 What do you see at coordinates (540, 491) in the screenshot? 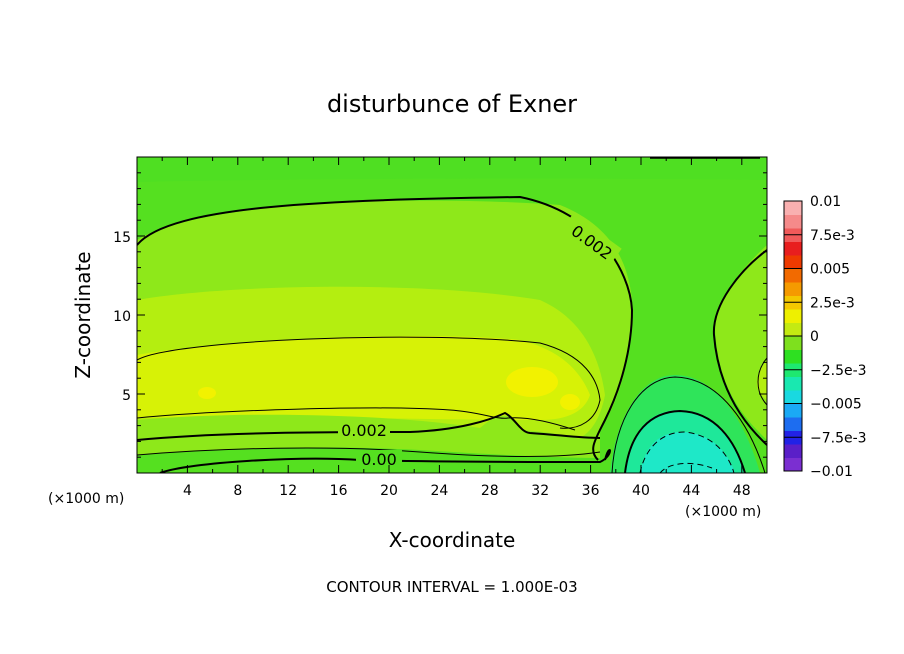
I see `x-tick-label: 32` at bounding box center [540, 491].